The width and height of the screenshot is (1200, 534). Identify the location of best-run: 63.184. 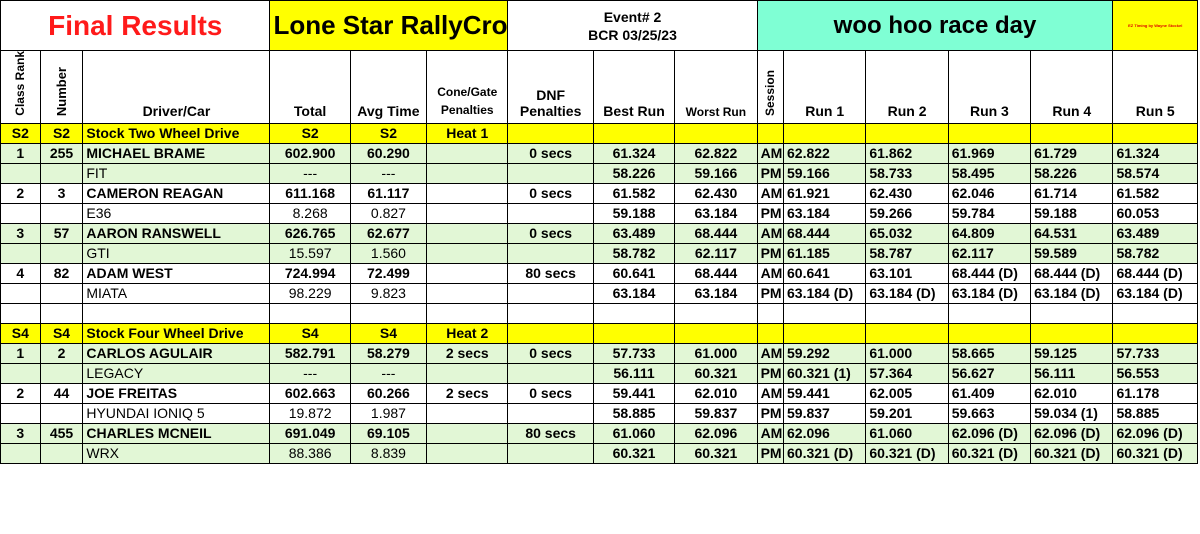
(634, 293).